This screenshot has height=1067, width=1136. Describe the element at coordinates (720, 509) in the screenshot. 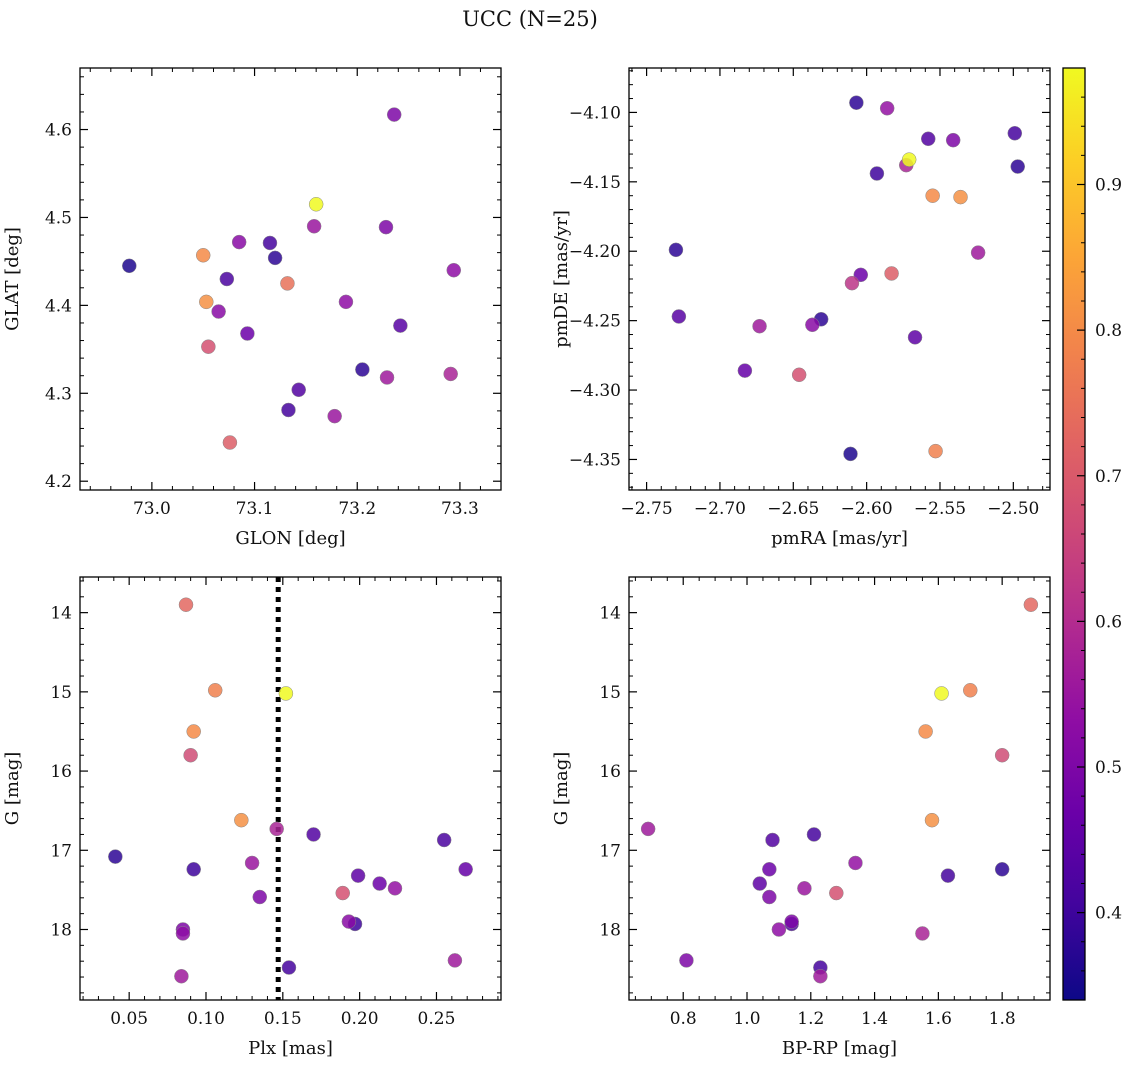

I see `x-tick-label: −2.70` at that location.